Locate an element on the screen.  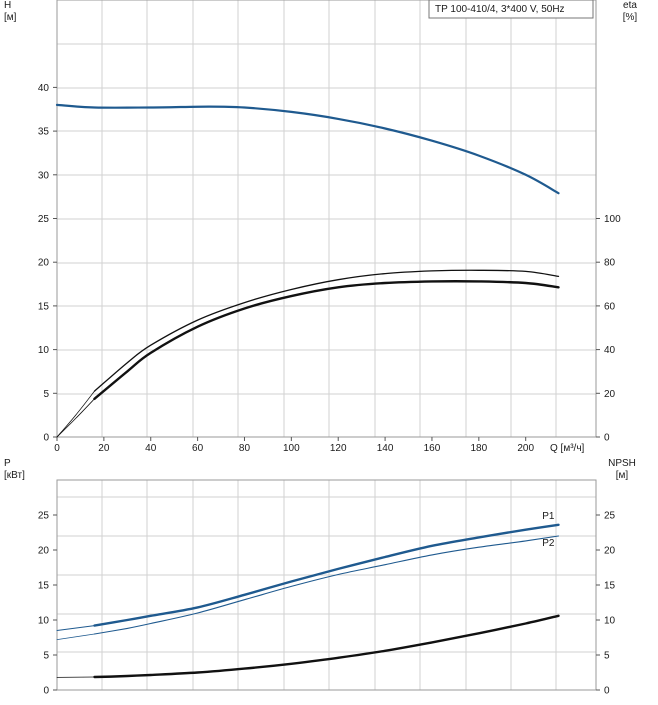
chart1-y2label-unit: [м] is located at coordinates (622, 475).